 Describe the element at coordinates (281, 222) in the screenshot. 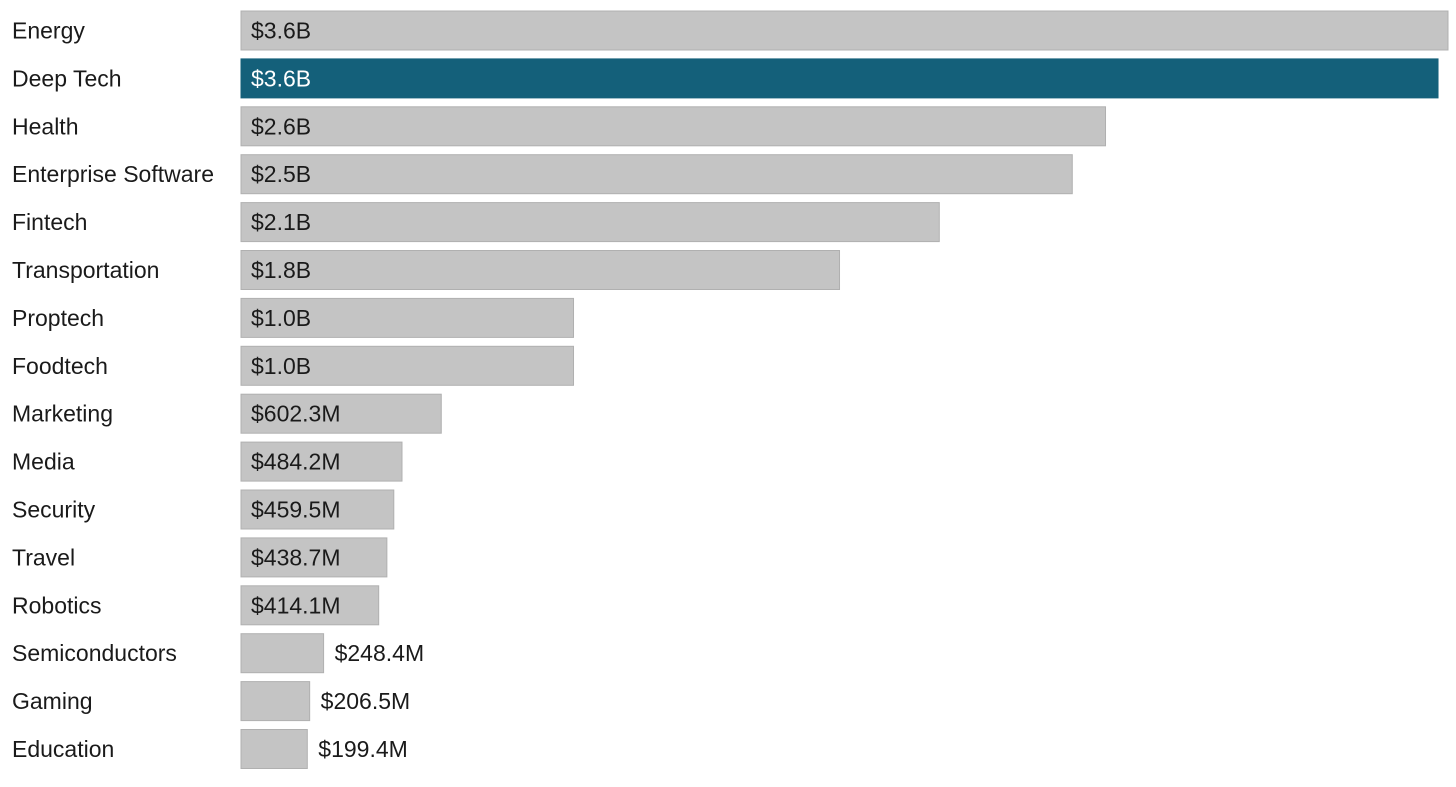

I see `value-label-fintech: $2.1B` at that location.